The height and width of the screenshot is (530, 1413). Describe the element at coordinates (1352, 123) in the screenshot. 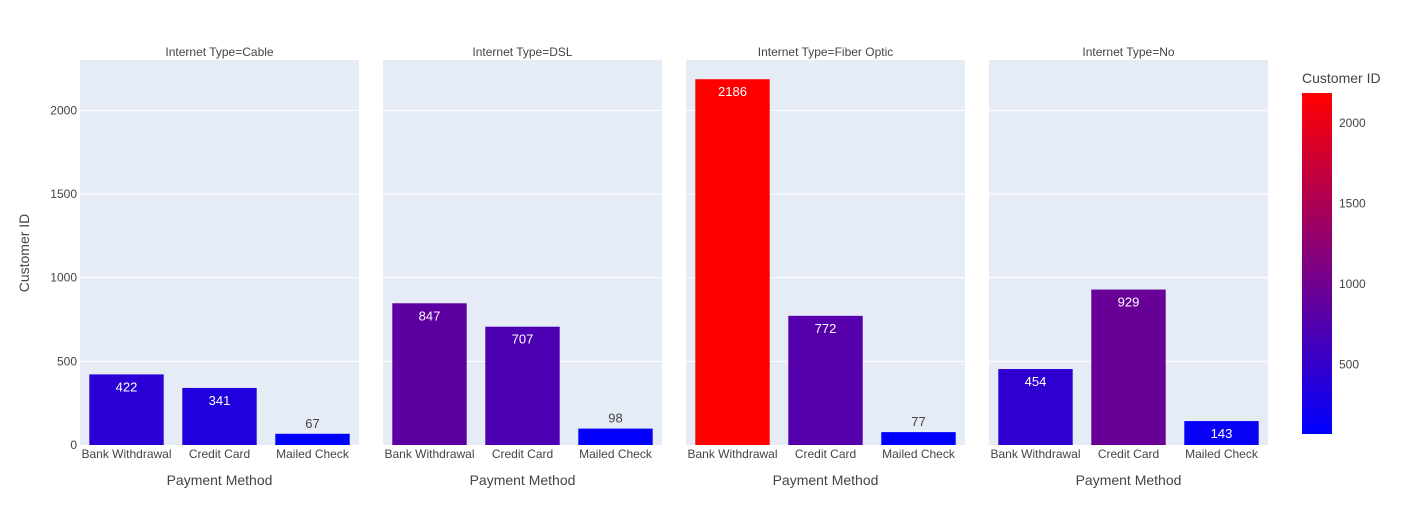

I see `colorbar-tick-label: 2000` at that location.